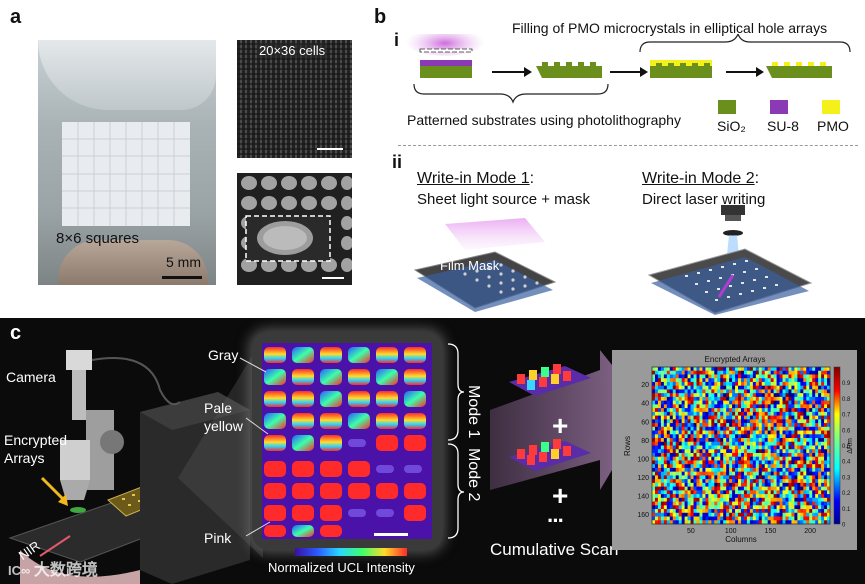 The image size is (865, 584). I want to click on legend-pmo: PMO, so click(833, 126).